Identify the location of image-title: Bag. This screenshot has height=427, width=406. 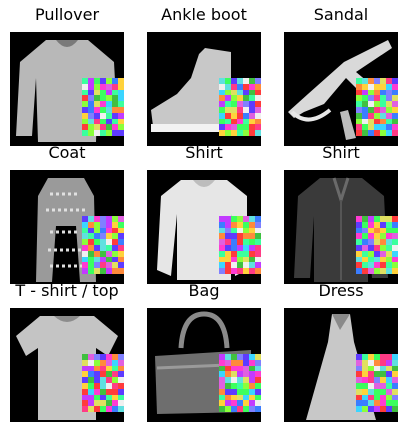
(204, 290).